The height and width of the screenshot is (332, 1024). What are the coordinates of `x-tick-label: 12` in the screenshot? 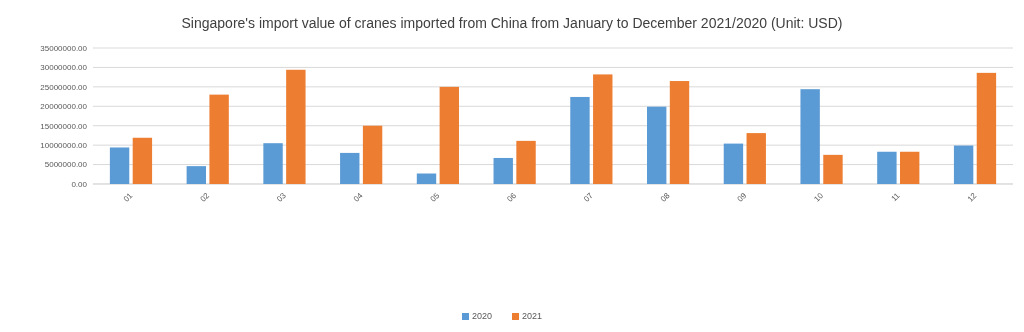 It's located at (972, 197).